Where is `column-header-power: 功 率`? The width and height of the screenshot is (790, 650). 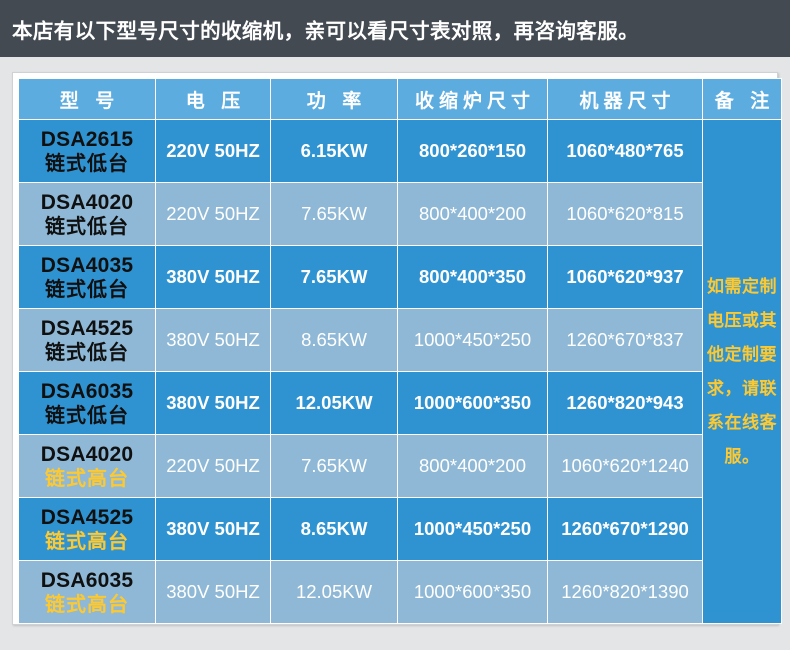 column-header-power: 功 率 is located at coordinates (334, 99).